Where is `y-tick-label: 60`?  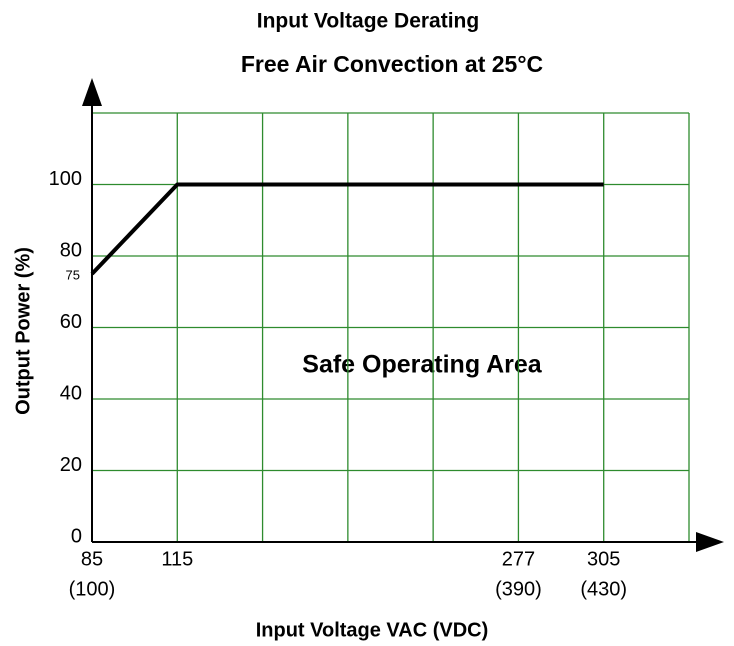
y-tick-label: 60 is located at coordinates (71, 322).